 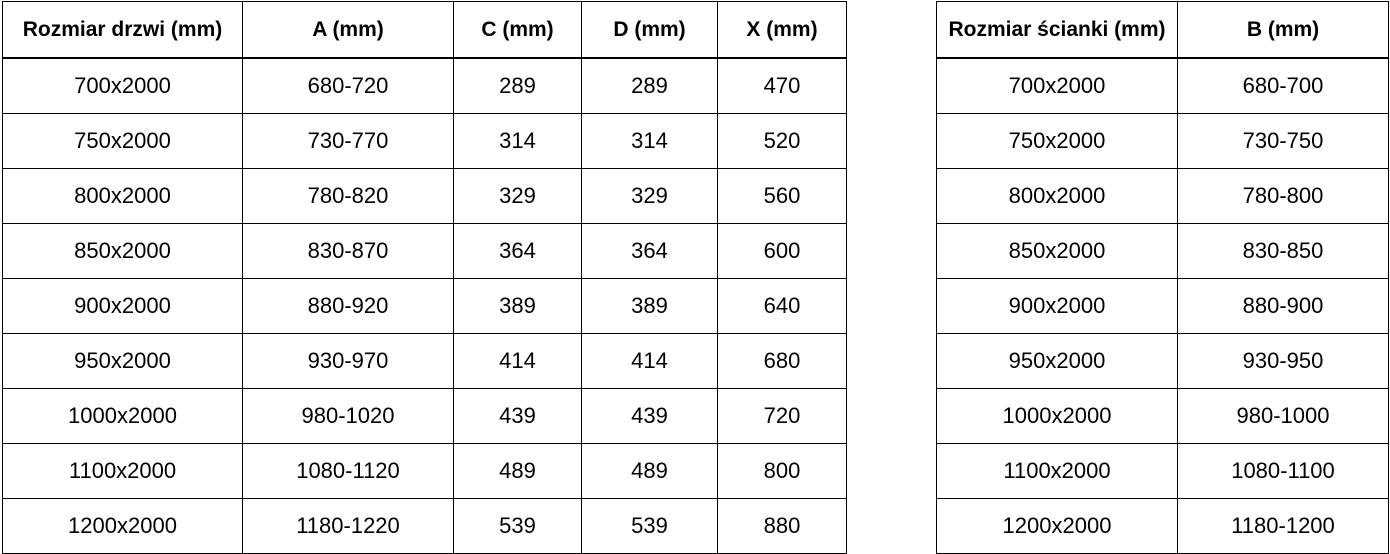 What do you see at coordinates (517, 306) in the screenshot?
I see `cell-c: 389` at bounding box center [517, 306].